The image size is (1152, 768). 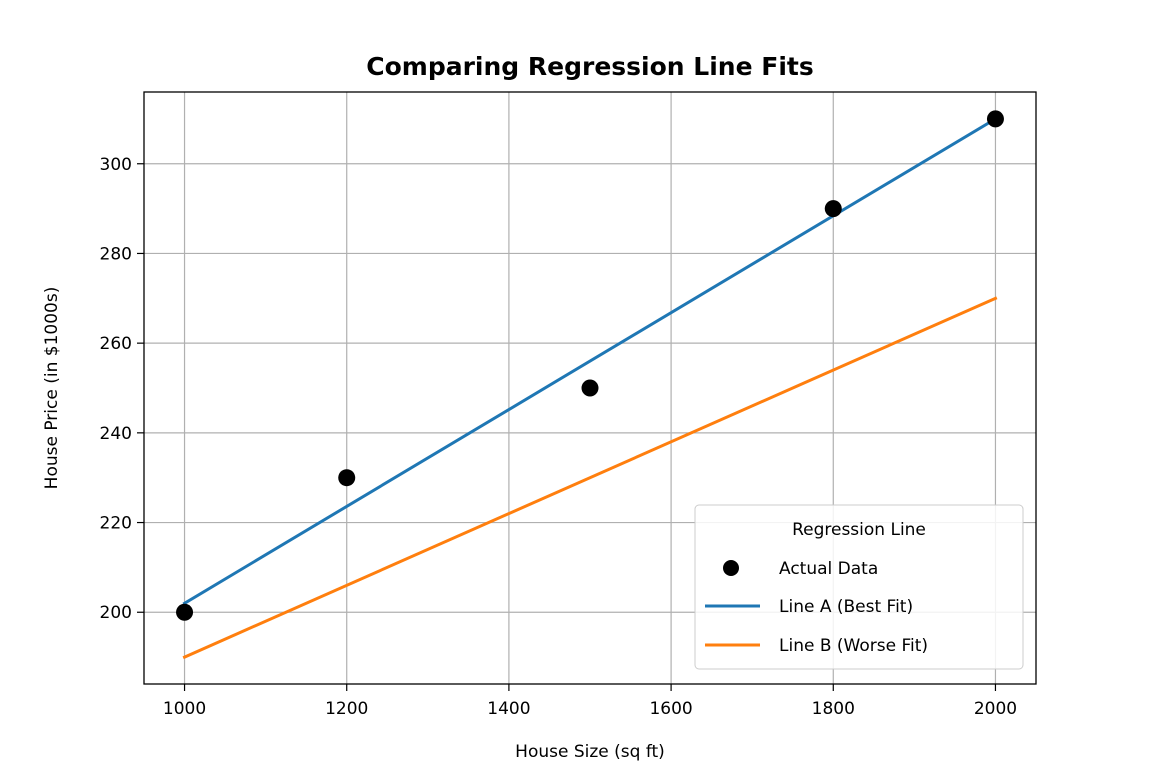 I want to click on x-tick-label: 1600, so click(x=670, y=709).